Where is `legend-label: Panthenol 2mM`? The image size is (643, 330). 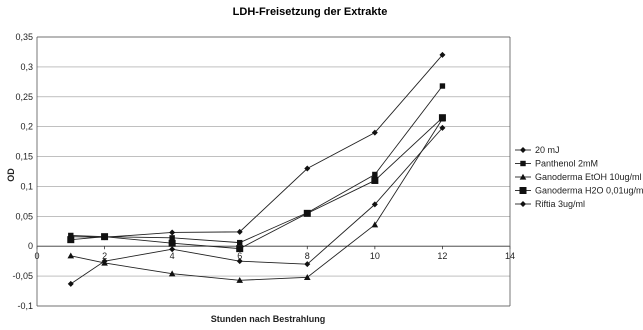
legend-label: Panthenol 2mM is located at coordinates (566, 164).